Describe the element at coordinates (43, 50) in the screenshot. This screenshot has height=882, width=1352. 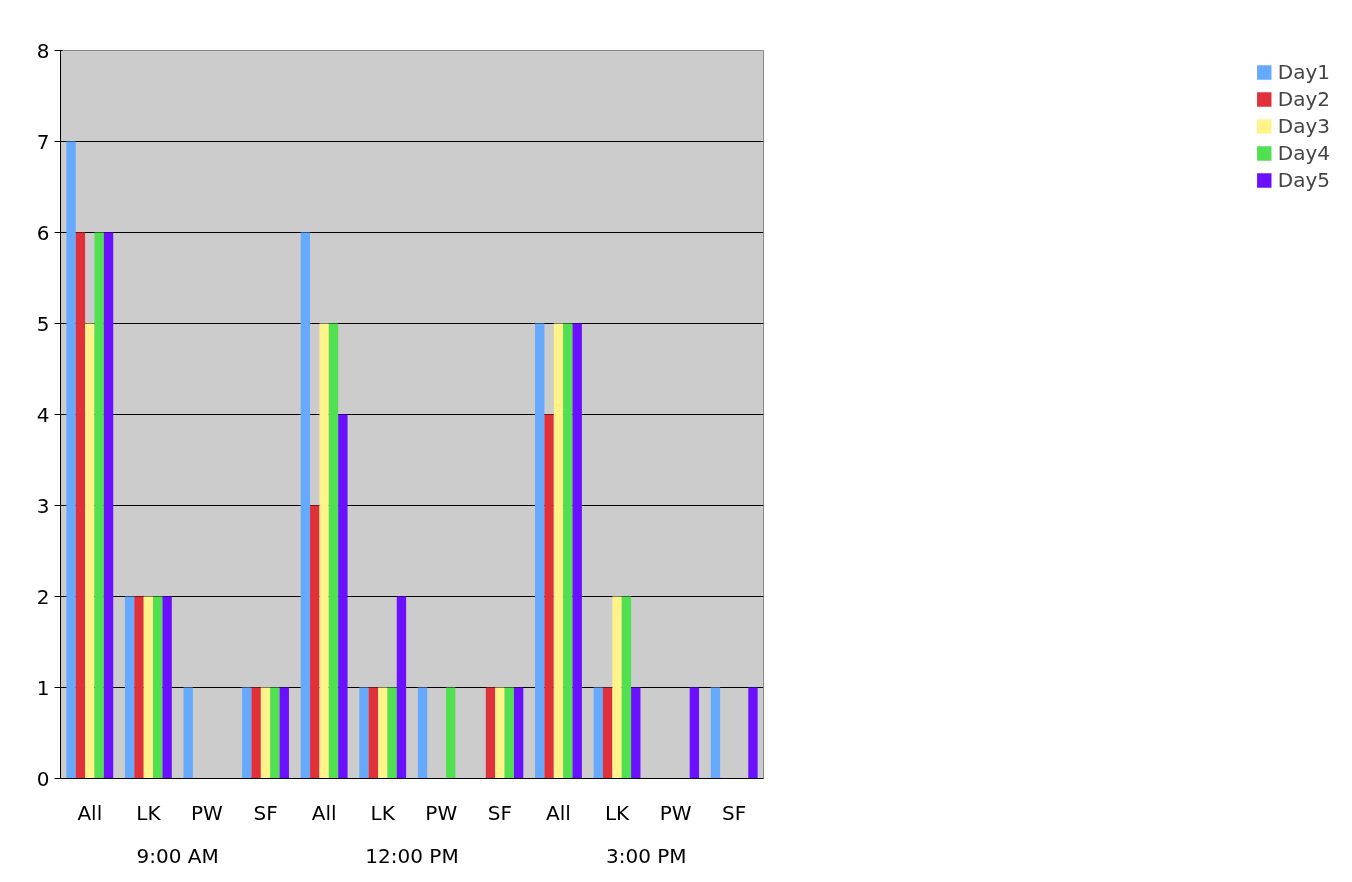
I see `y-tick-label: 8` at that location.